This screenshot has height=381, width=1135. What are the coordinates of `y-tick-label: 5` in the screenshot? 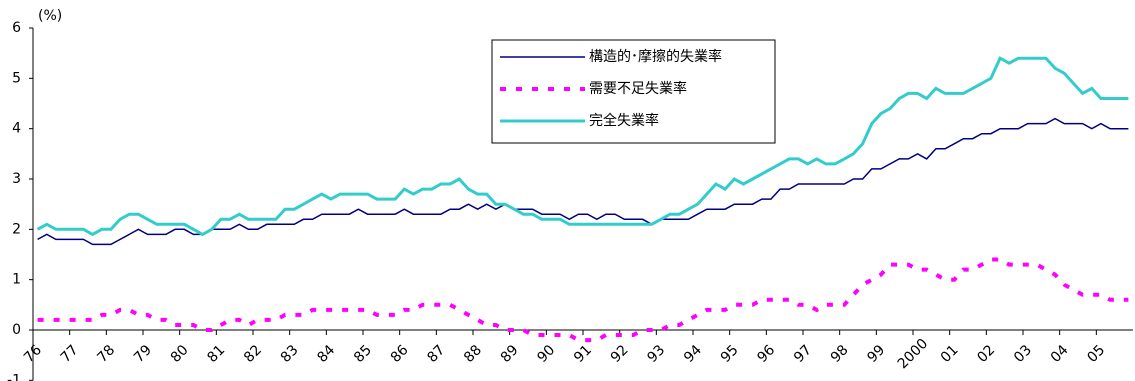 It's located at (16, 78).